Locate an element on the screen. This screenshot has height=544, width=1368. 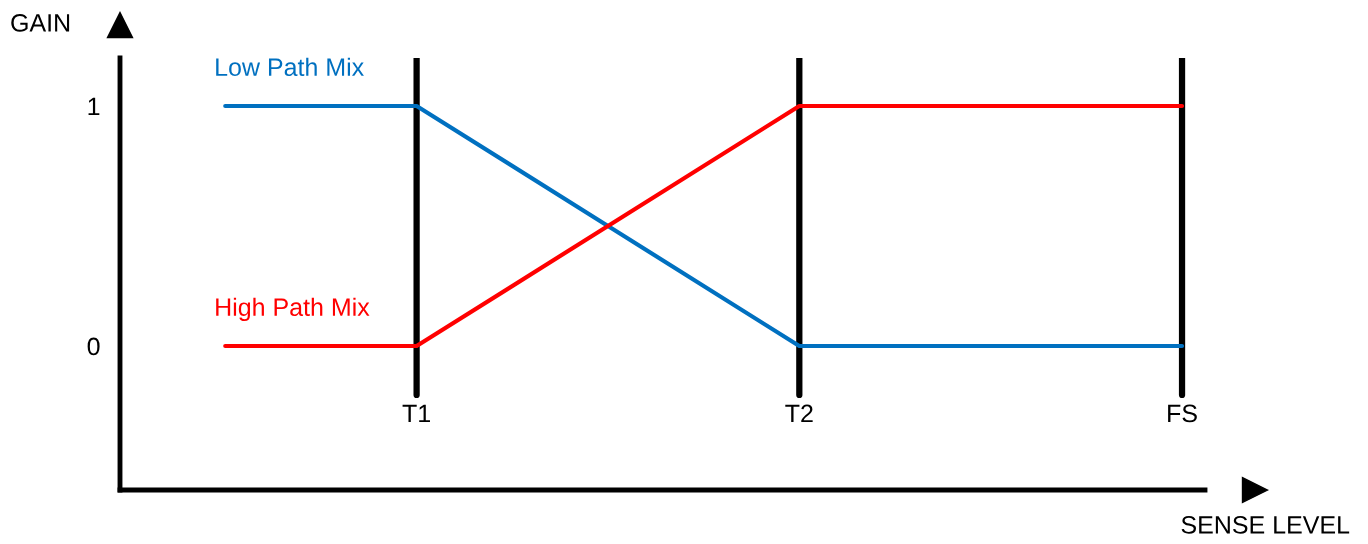
x-tick-label: T1 is located at coordinates (416, 413).